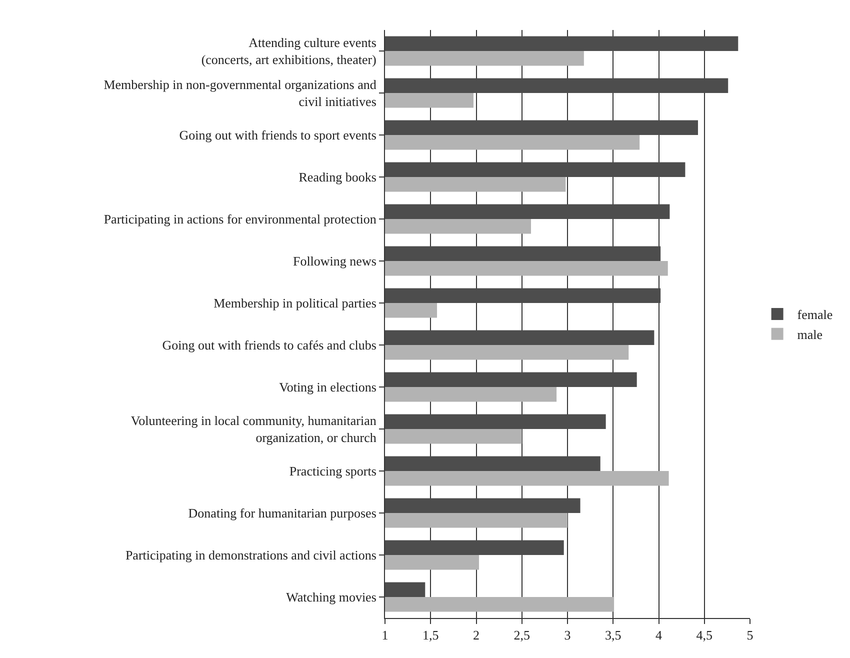 This screenshot has height=658, width=850. What do you see at coordinates (522, 635) in the screenshot?
I see `x-tick-label: 2,5` at bounding box center [522, 635].